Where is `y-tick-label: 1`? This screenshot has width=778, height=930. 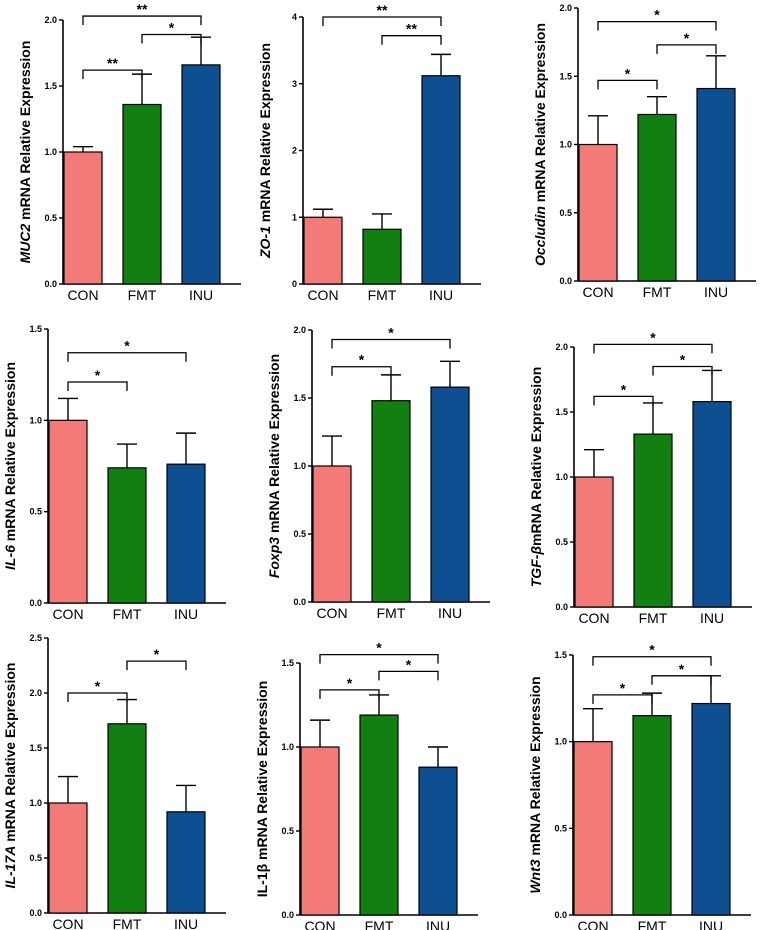
y-tick-label: 1 is located at coordinates (294, 217).